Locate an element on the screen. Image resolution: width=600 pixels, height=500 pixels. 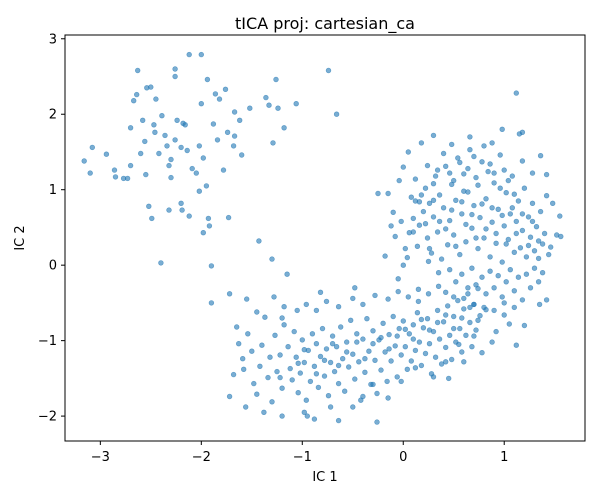
y-tick-label: 2 is located at coordinates (53, 115).